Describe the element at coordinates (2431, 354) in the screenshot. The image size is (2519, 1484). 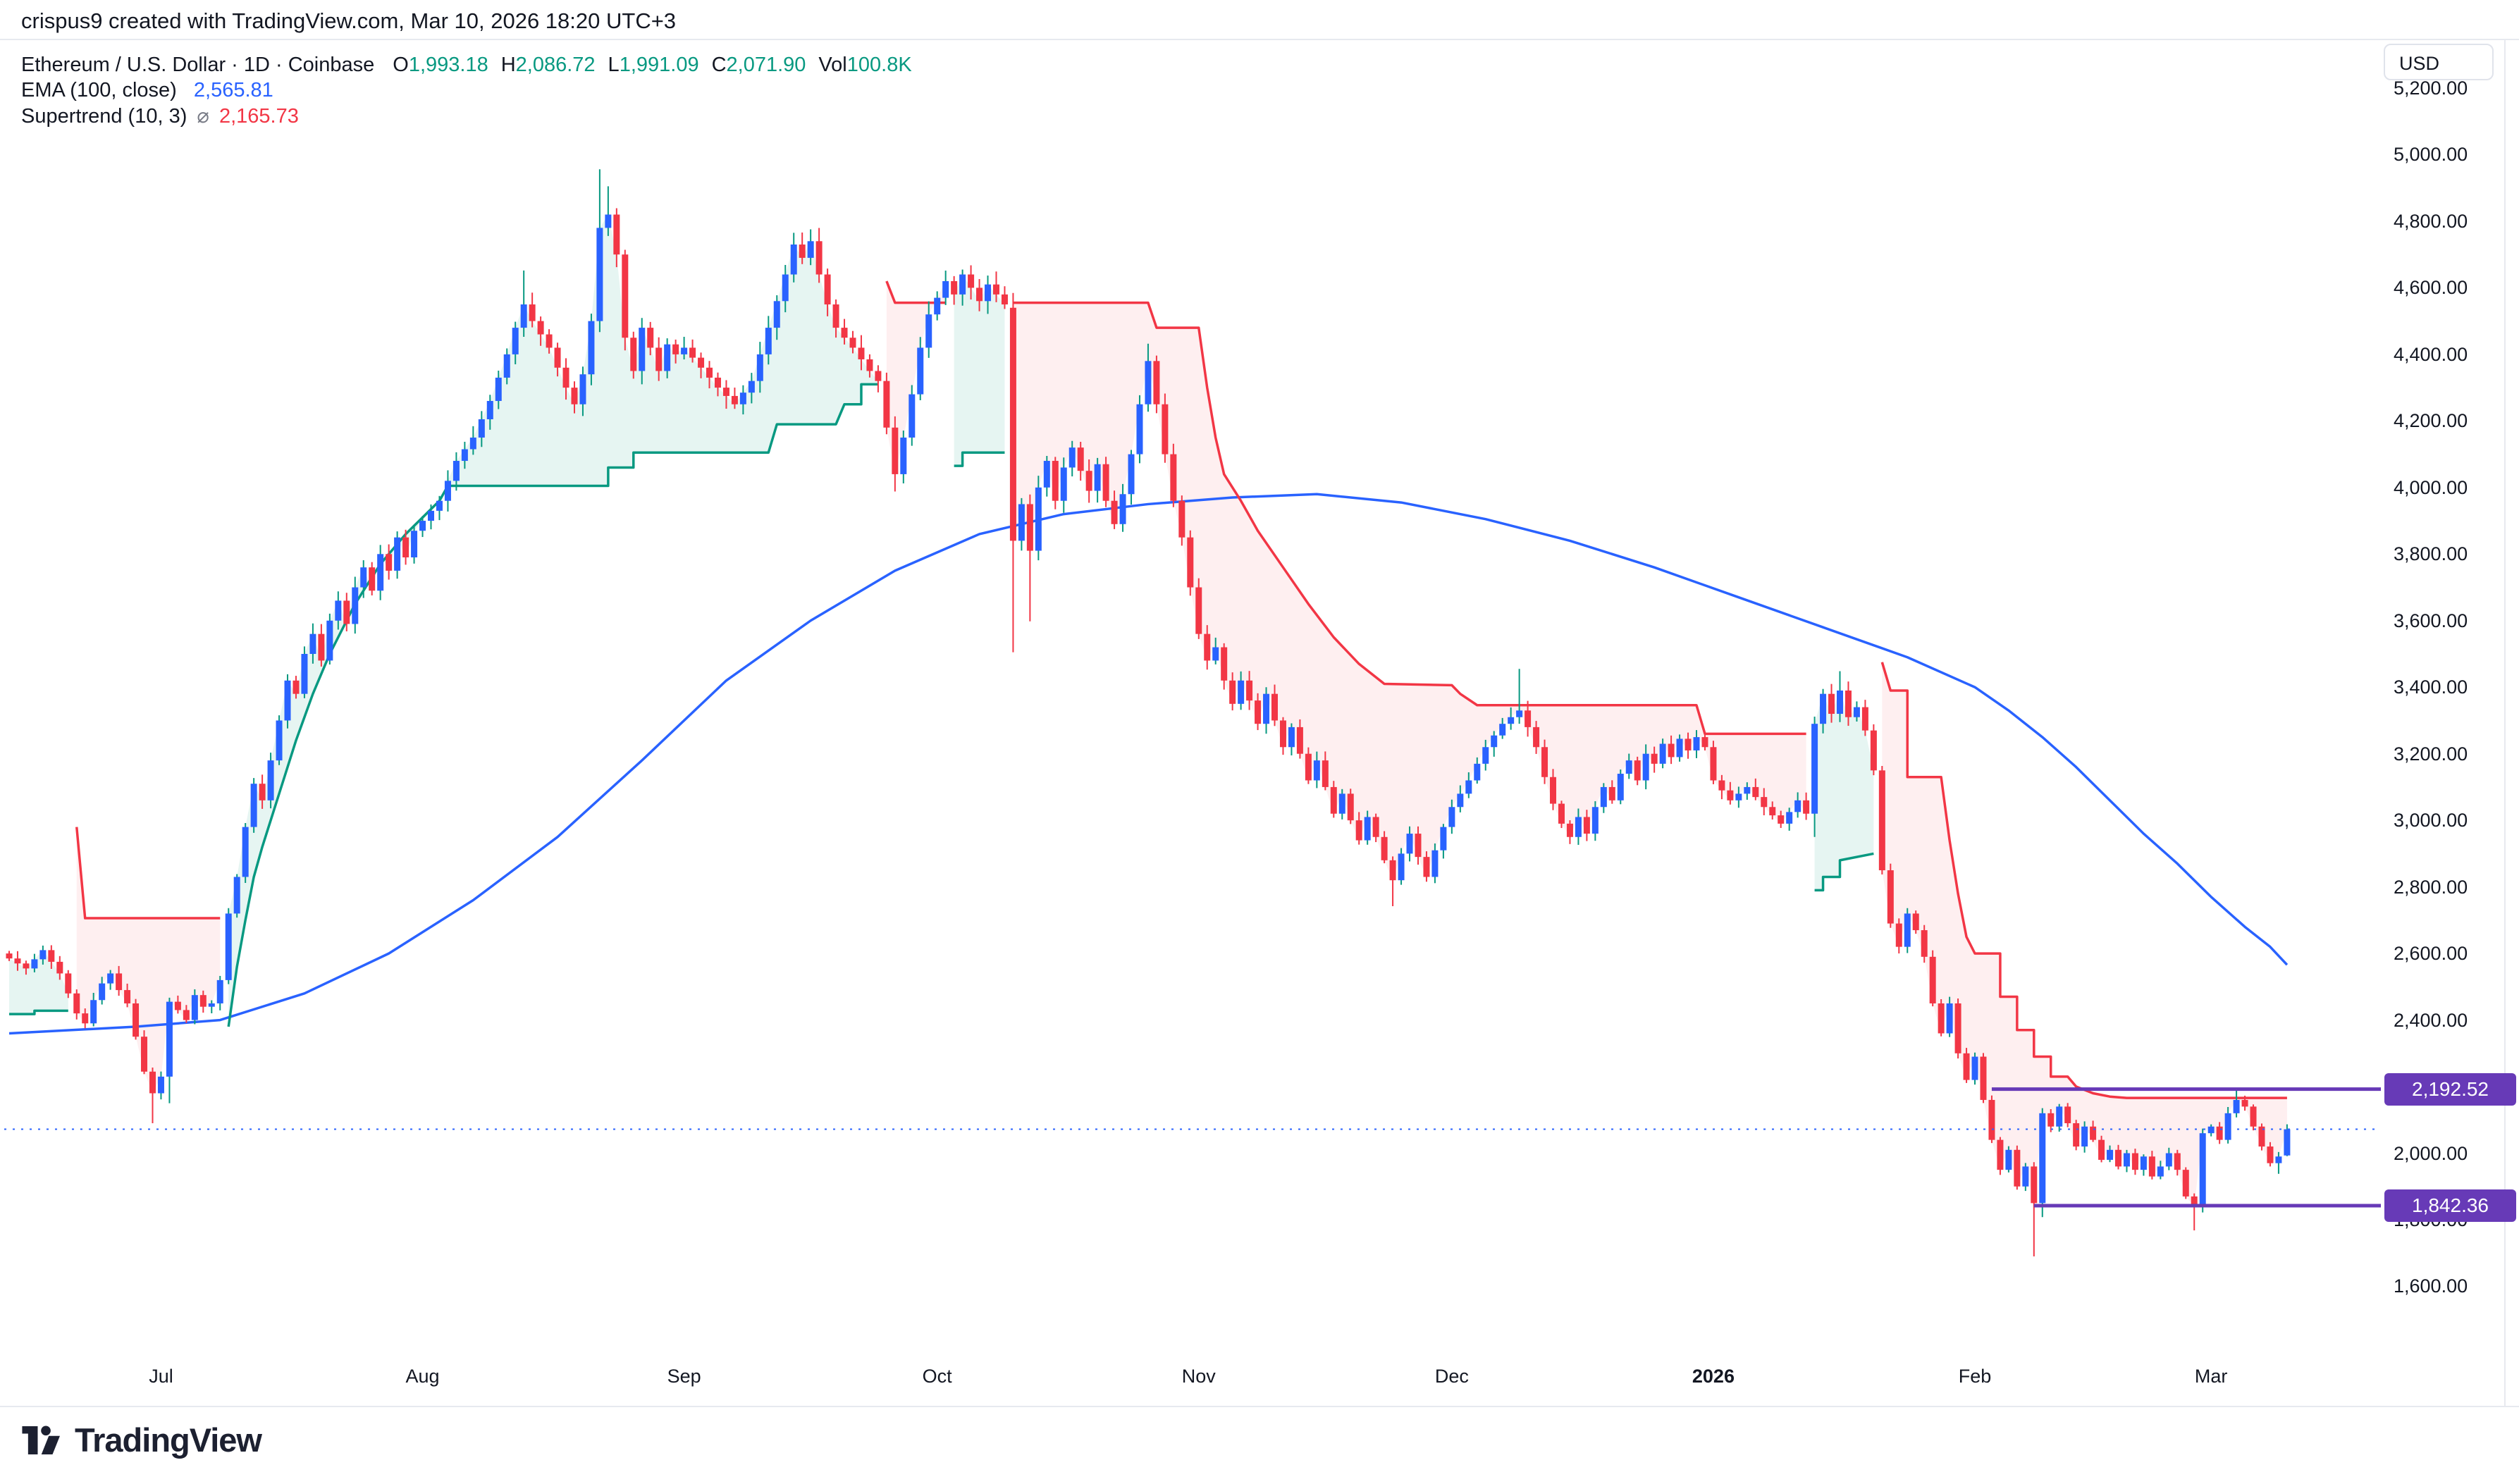
I see `price-tick-label: 4,400.00` at that location.